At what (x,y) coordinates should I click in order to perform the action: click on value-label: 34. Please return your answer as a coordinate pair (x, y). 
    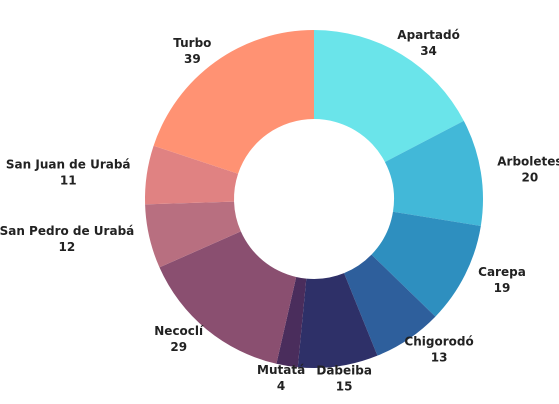
    Looking at the image, I should click on (428, 51).